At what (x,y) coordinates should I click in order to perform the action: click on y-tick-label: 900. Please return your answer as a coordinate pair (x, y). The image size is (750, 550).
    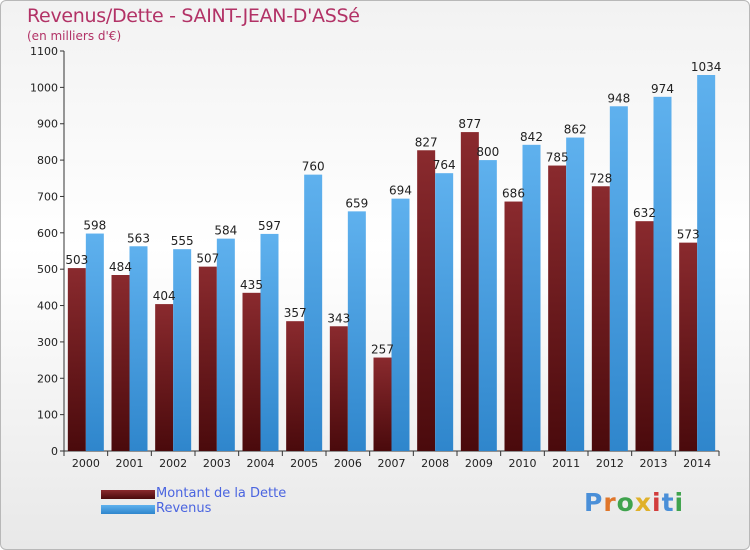
    Looking at the image, I should click on (47, 124).